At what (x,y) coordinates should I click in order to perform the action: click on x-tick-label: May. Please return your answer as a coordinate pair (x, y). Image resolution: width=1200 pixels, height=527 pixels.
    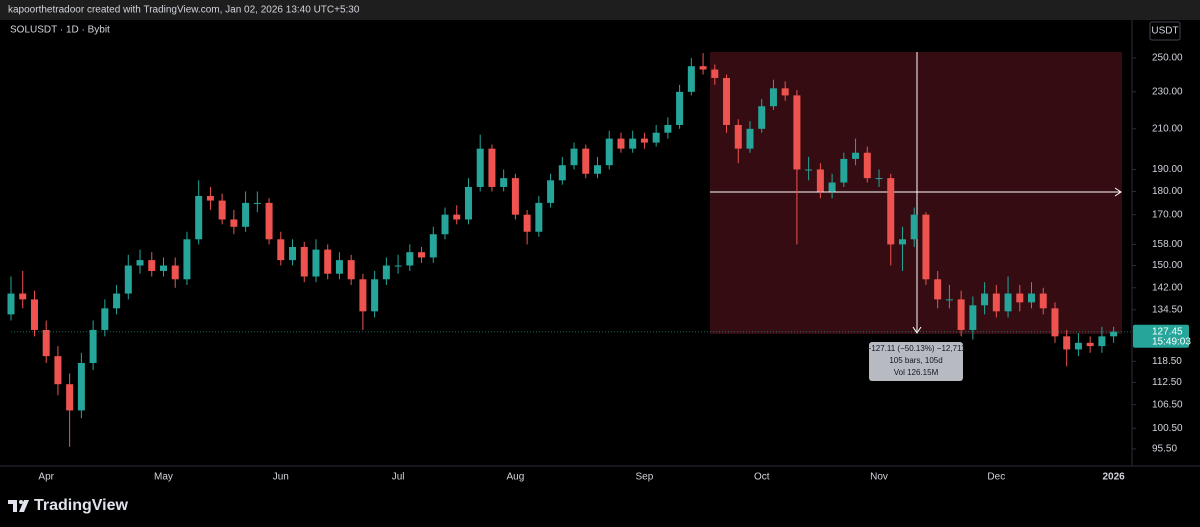
    Looking at the image, I should click on (163, 477).